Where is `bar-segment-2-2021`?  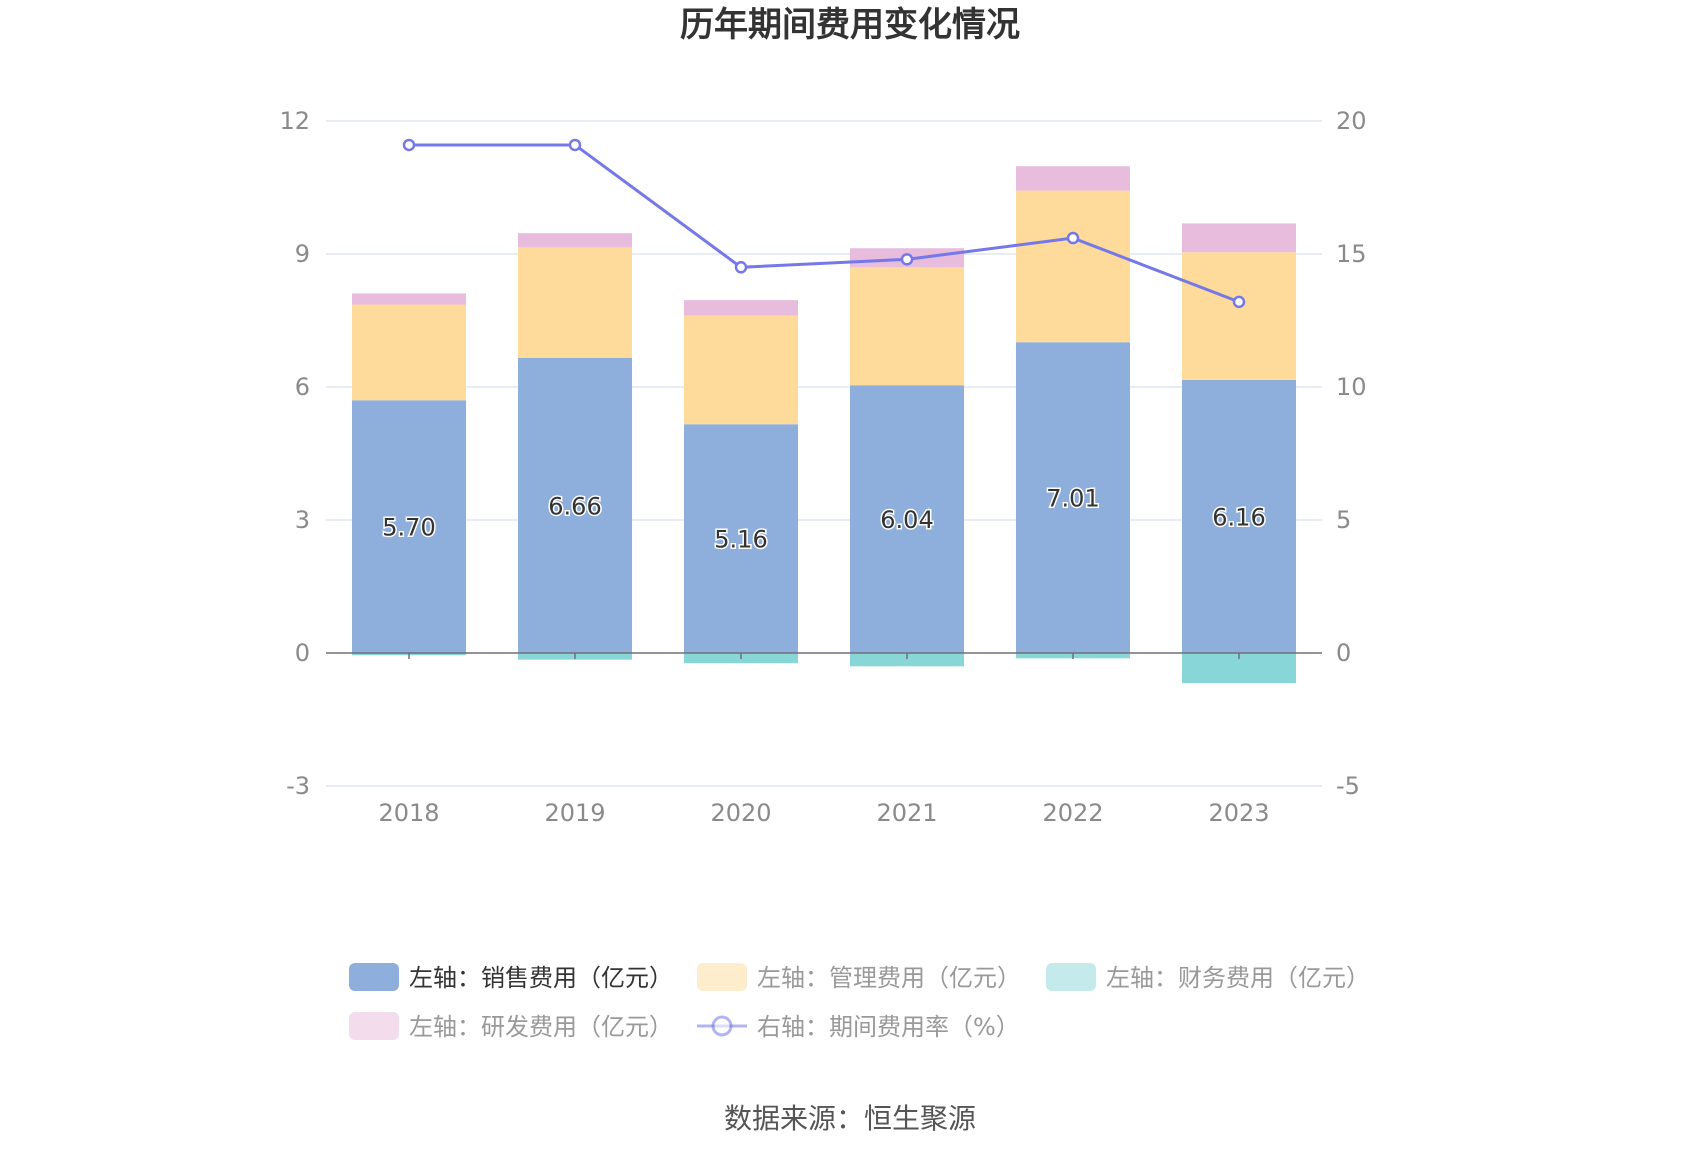
bar-segment-2-2021 is located at coordinates (907, 326).